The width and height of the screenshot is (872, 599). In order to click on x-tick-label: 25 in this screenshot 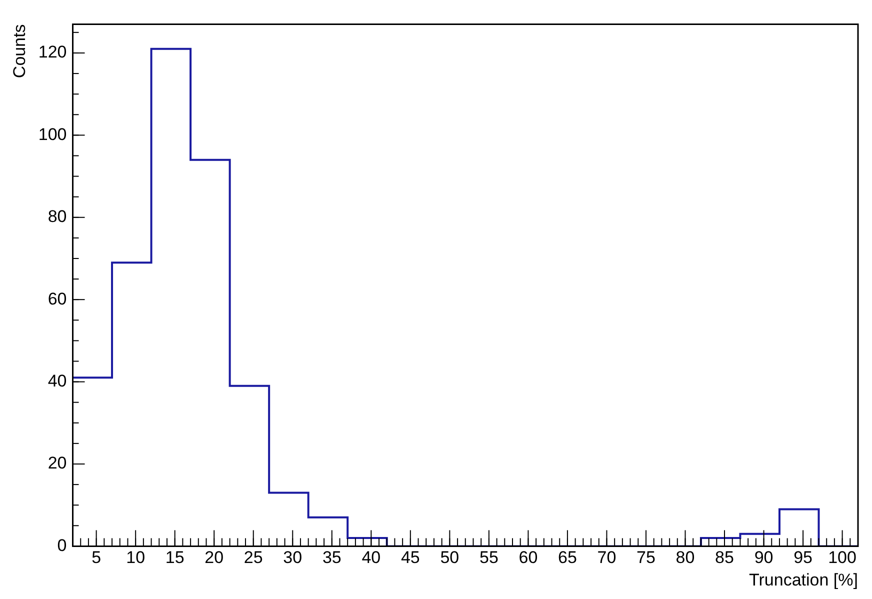, I will do `click(253, 558)`.